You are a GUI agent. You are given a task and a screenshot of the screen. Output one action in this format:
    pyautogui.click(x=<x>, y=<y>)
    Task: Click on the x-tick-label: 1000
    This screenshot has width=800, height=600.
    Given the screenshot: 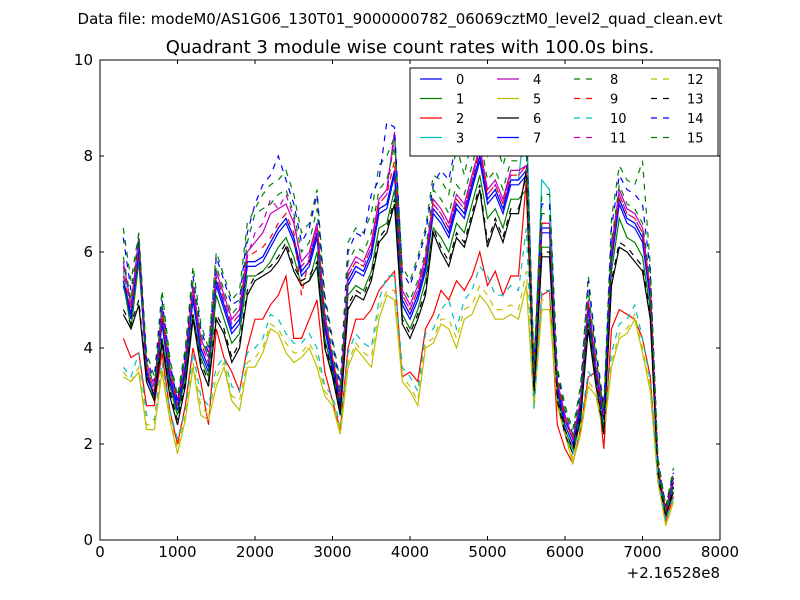 What is the action you would take?
    pyautogui.click(x=177, y=552)
    